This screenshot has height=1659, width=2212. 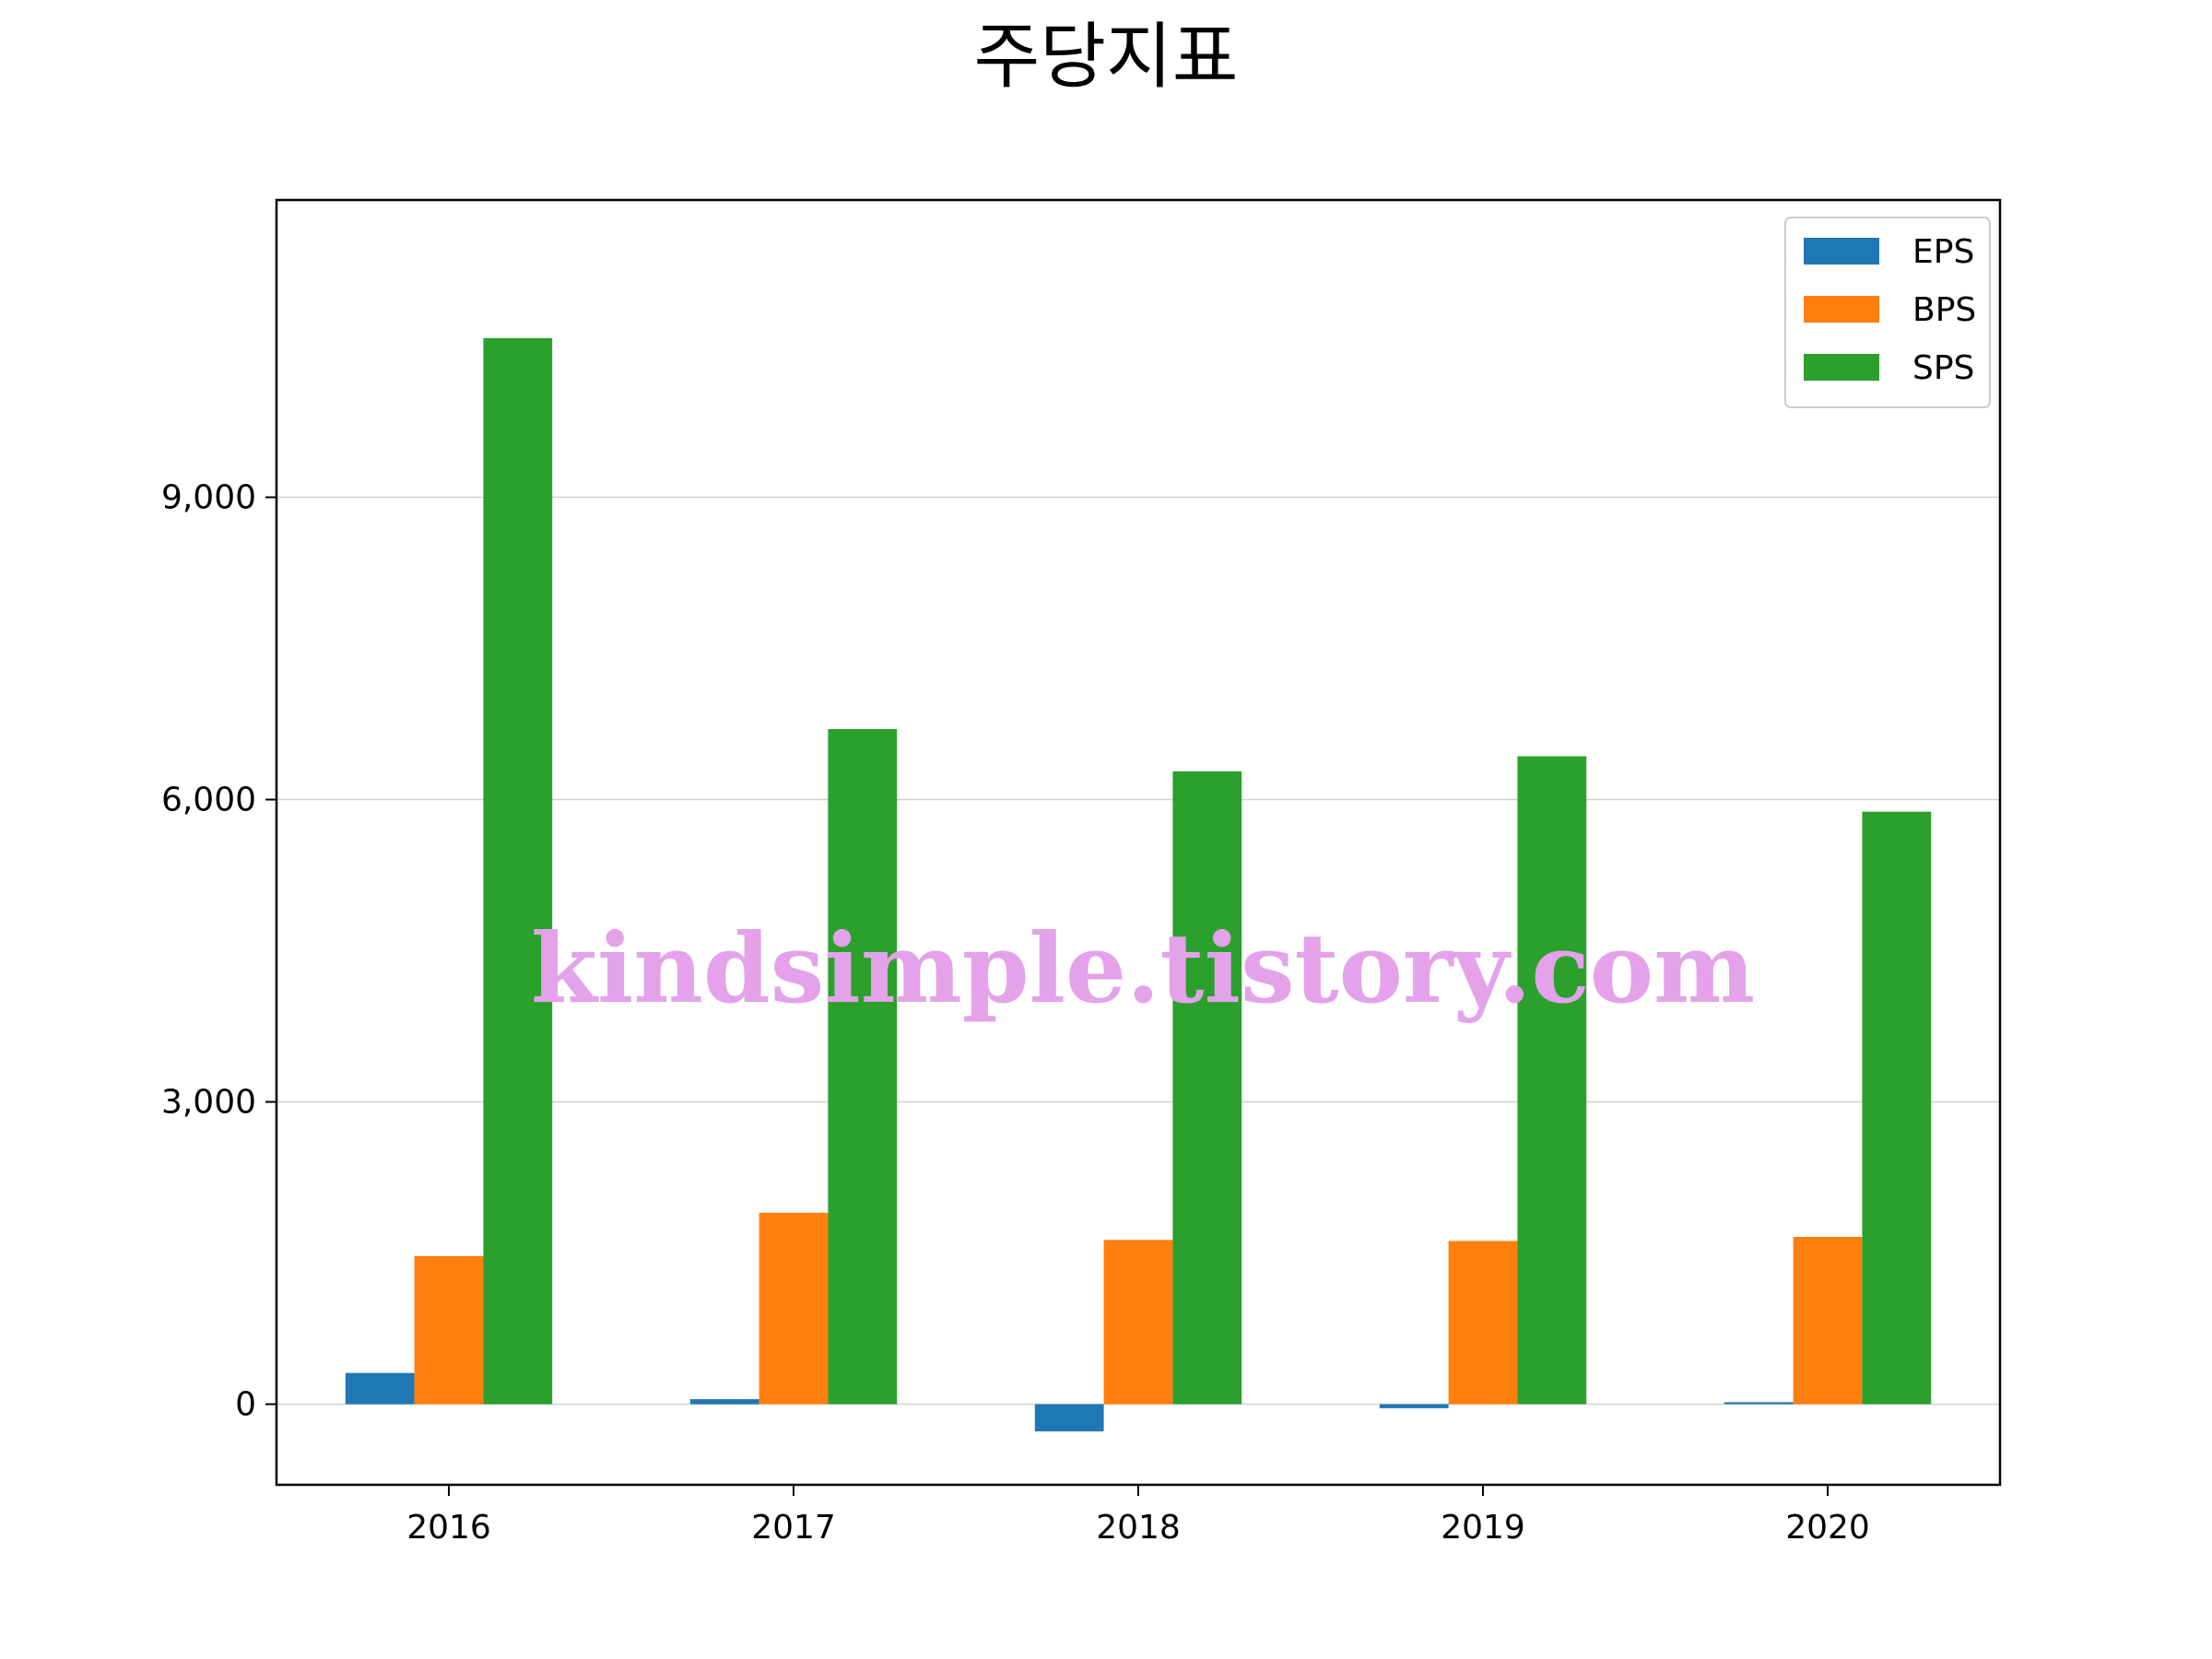 What do you see at coordinates (208, 1103) in the screenshot?
I see `y-tick-label: 3,000` at bounding box center [208, 1103].